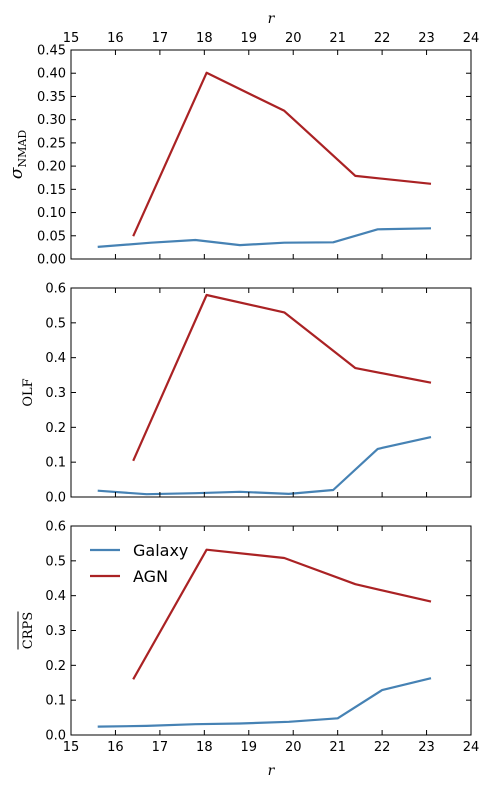  I want to click on y-axis-label-group: OLF, so click(28, 392).